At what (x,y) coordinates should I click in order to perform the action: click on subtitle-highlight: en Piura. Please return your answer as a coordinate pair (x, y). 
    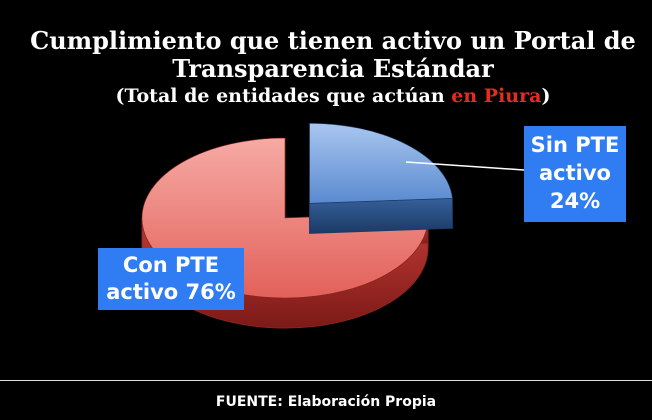
    Looking at the image, I should click on (496, 96).